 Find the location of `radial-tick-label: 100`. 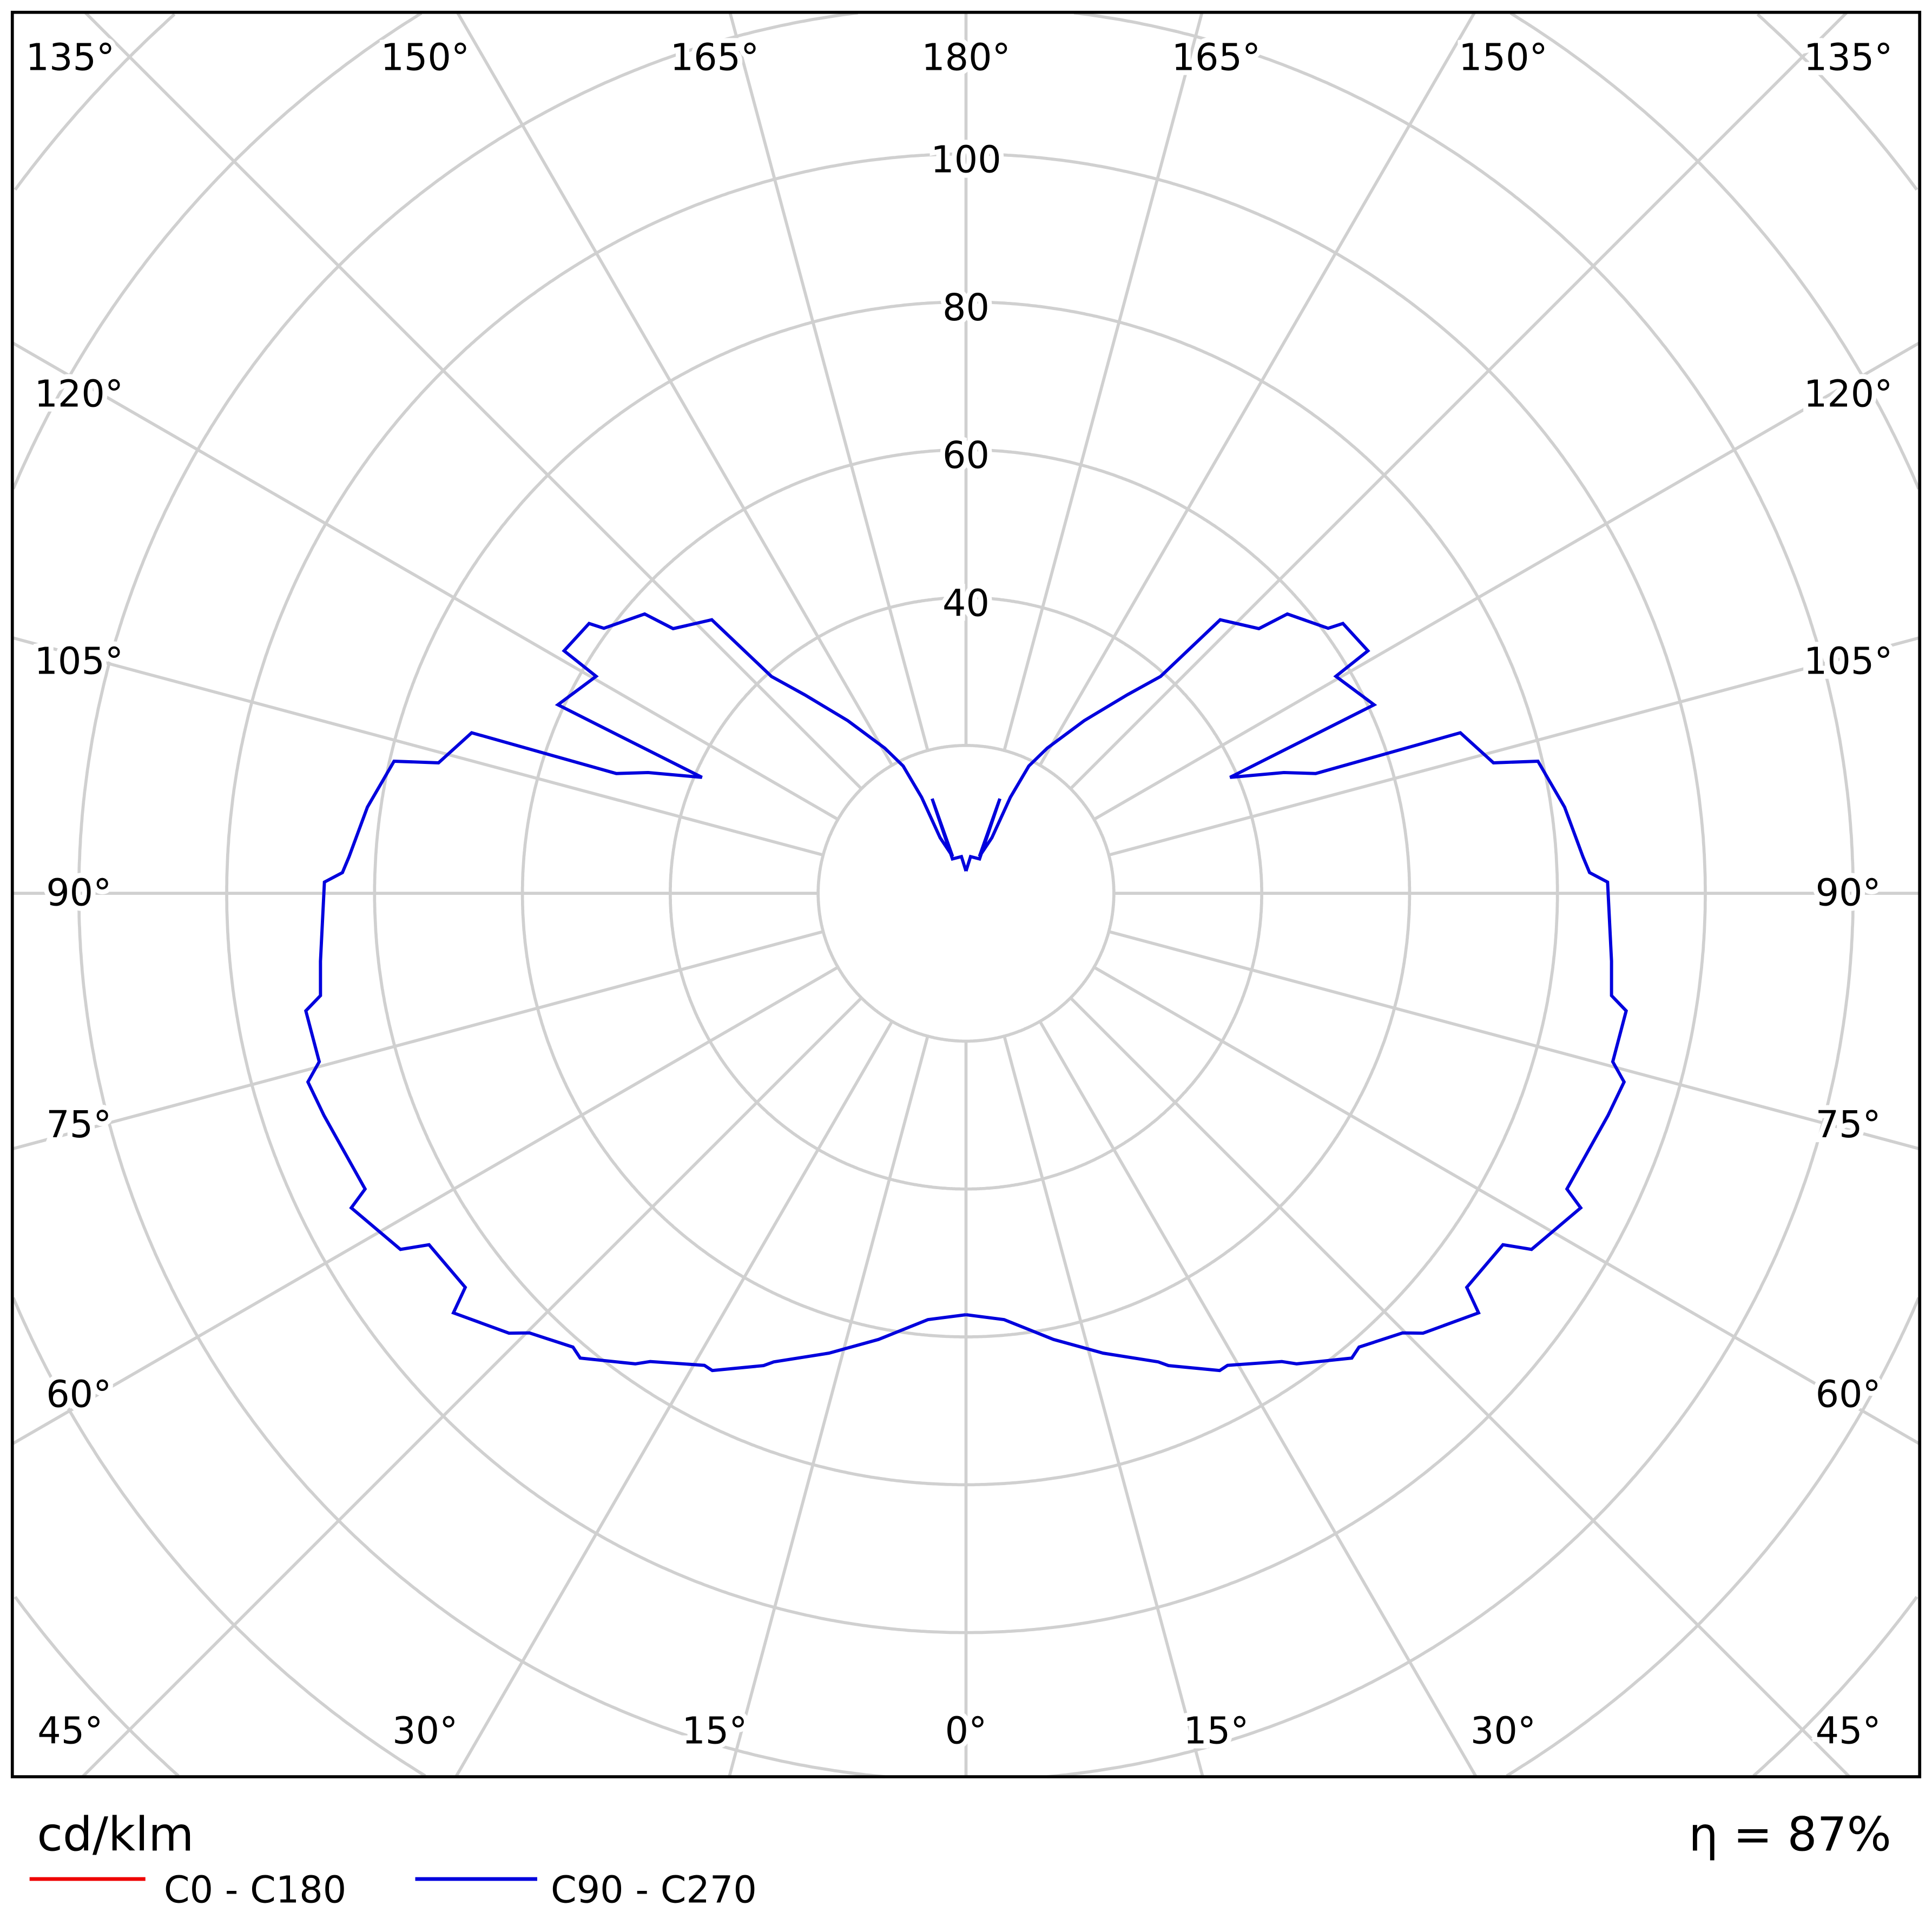

radial-tick-label: 100 is located at coordinates (966, 160).